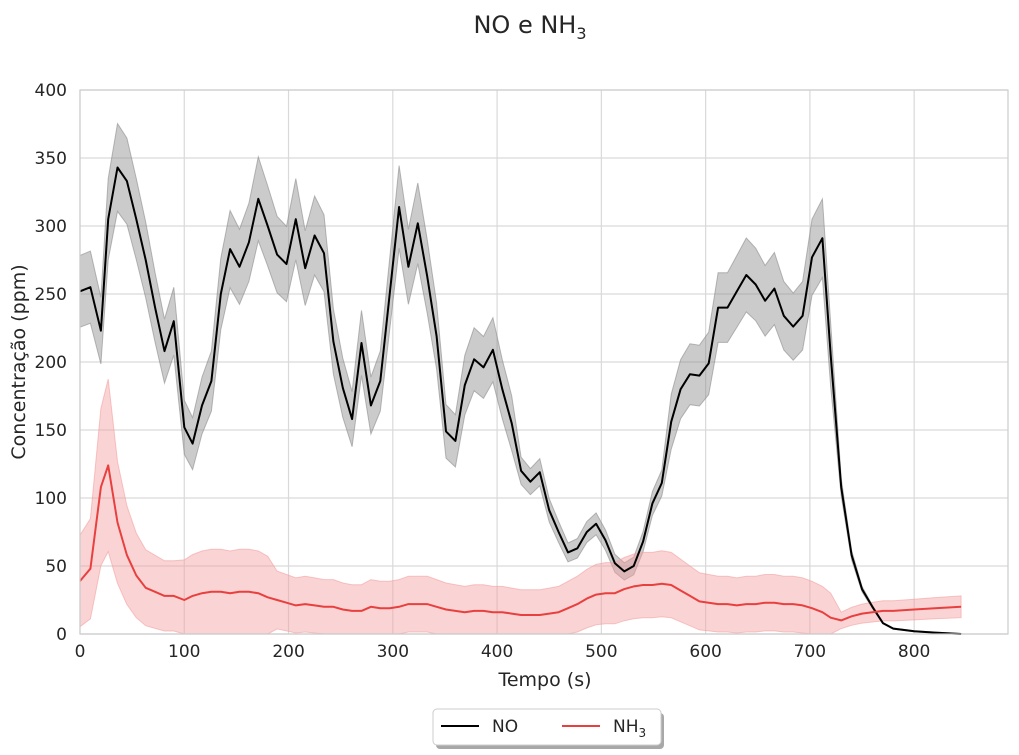 Image resolution: width=1019 pixels, height=755 pixels. I want to click on legend-label-no: NO, so click(505, 727).